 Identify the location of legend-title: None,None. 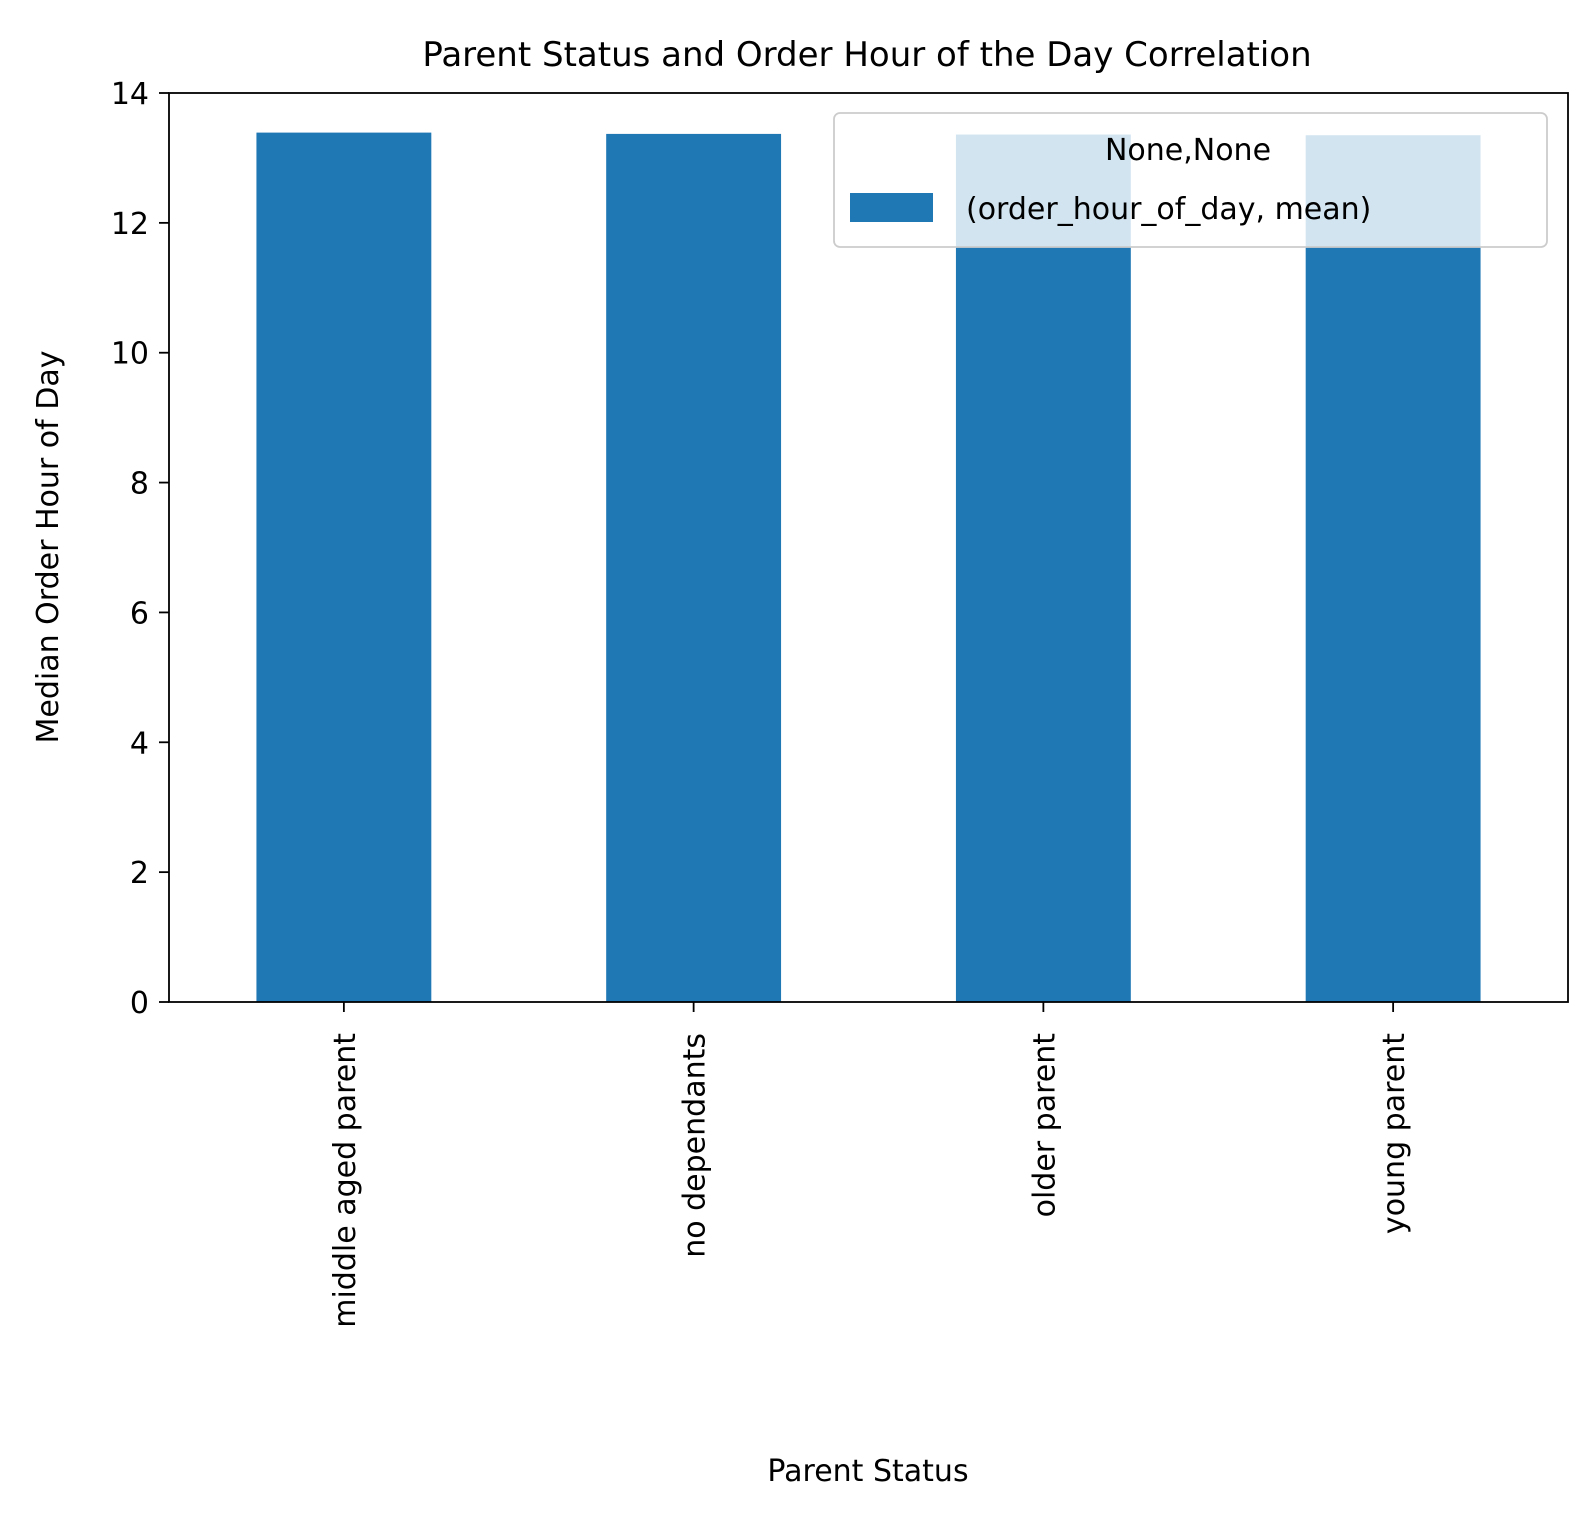
(1188, 150).